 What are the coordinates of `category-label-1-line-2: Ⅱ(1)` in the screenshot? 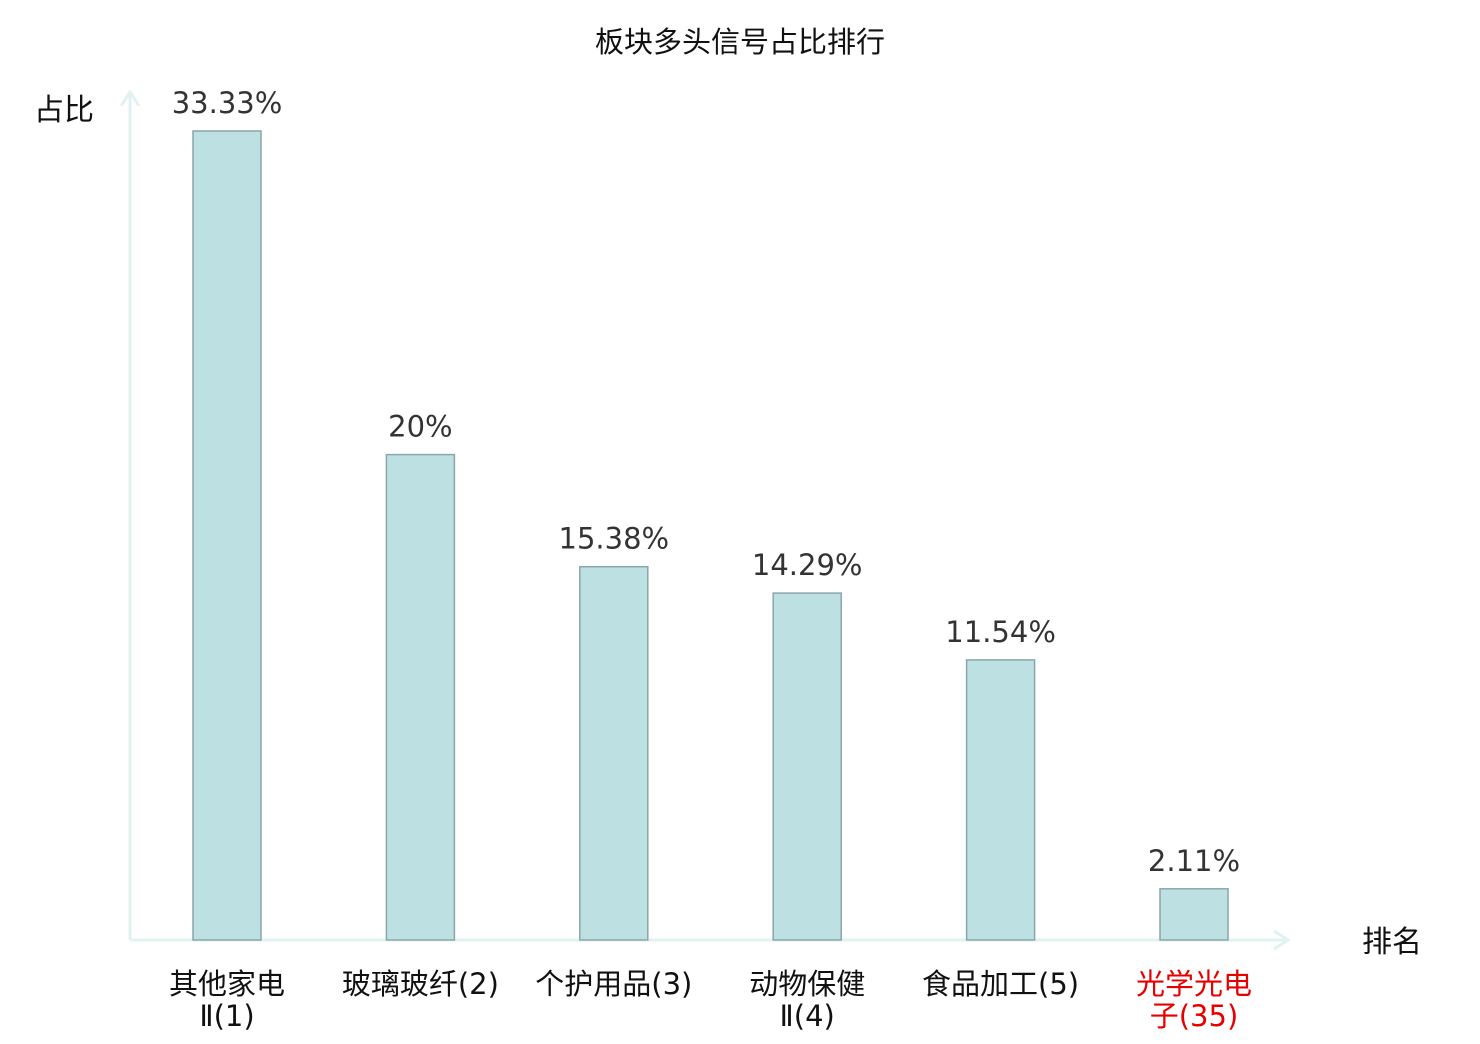 It's located at (226, 1016).